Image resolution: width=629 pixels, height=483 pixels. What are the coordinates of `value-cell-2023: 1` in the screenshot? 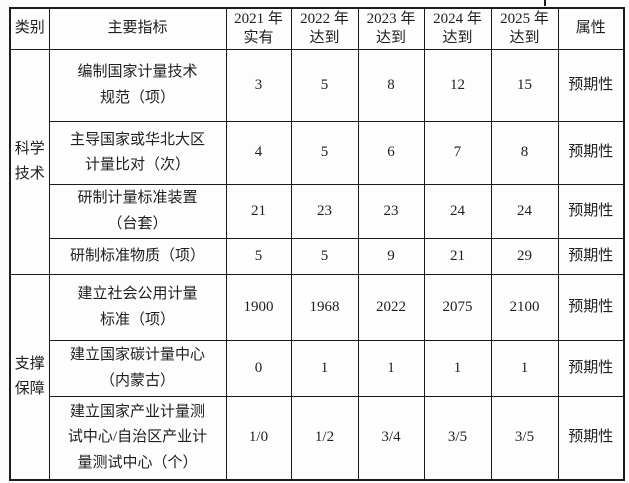 It's located at (391, 368).